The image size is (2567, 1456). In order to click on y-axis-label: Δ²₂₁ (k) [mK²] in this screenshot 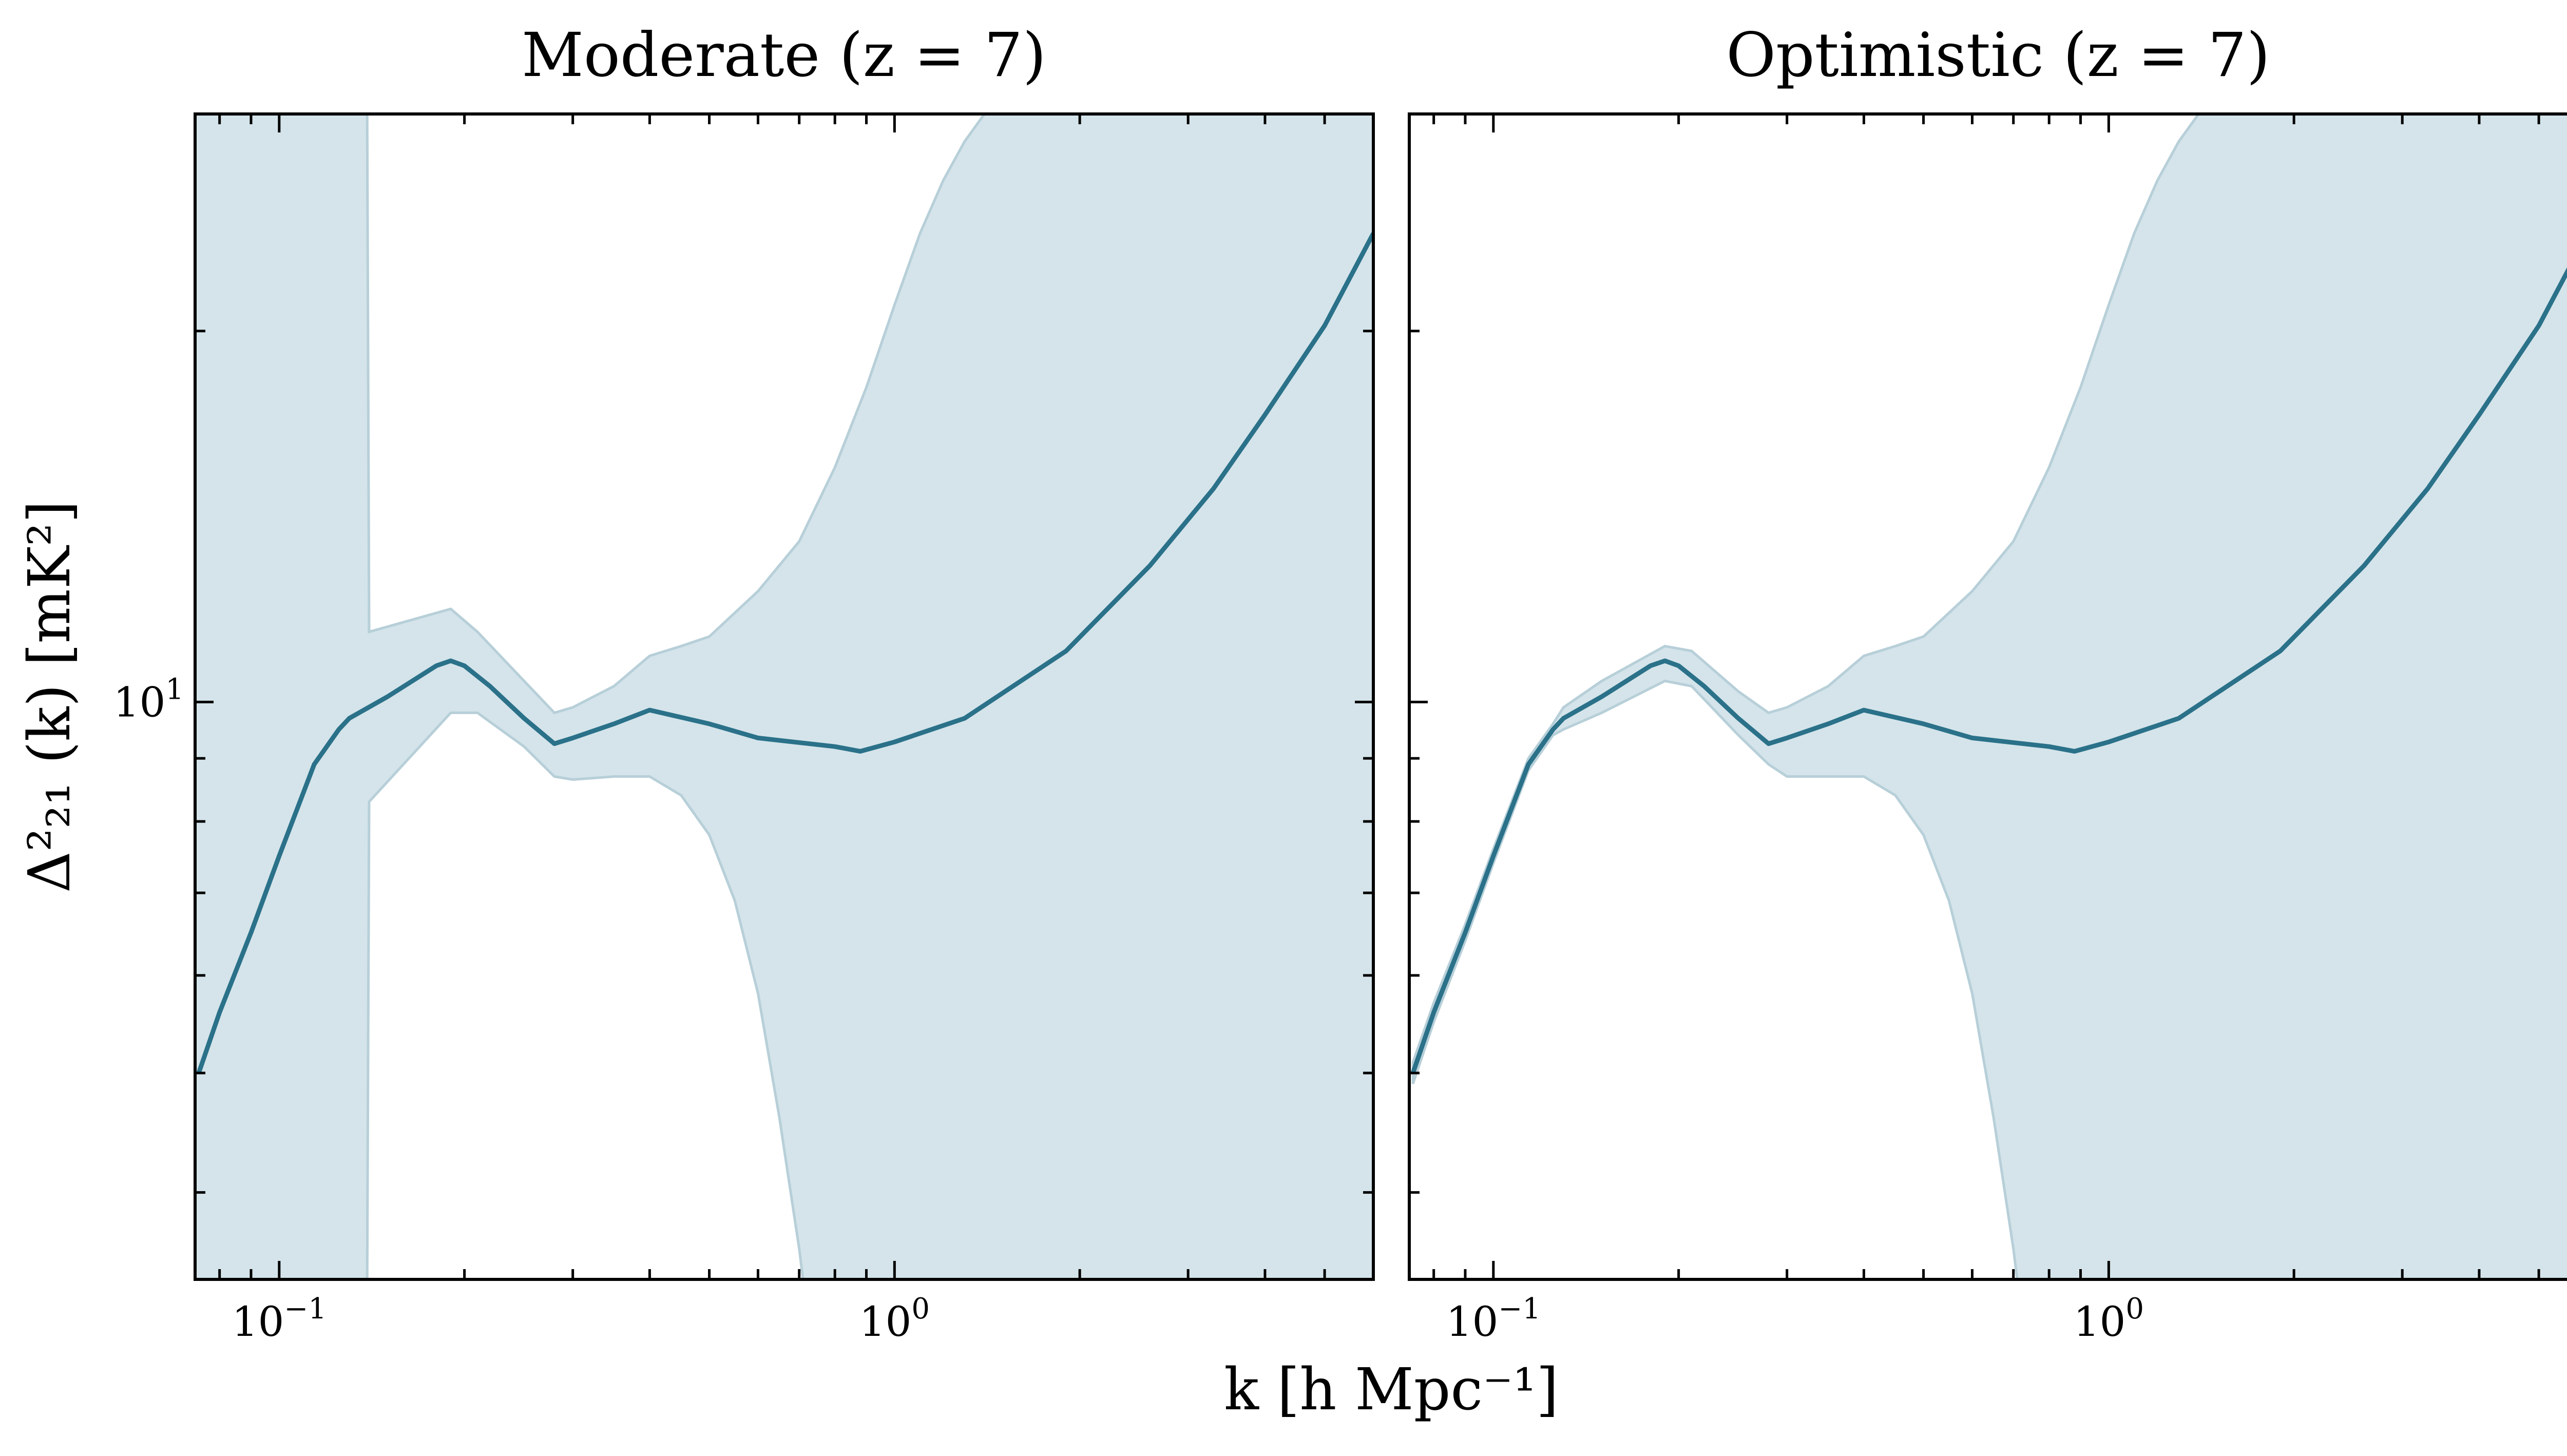, I will do `click(49, 697)`.